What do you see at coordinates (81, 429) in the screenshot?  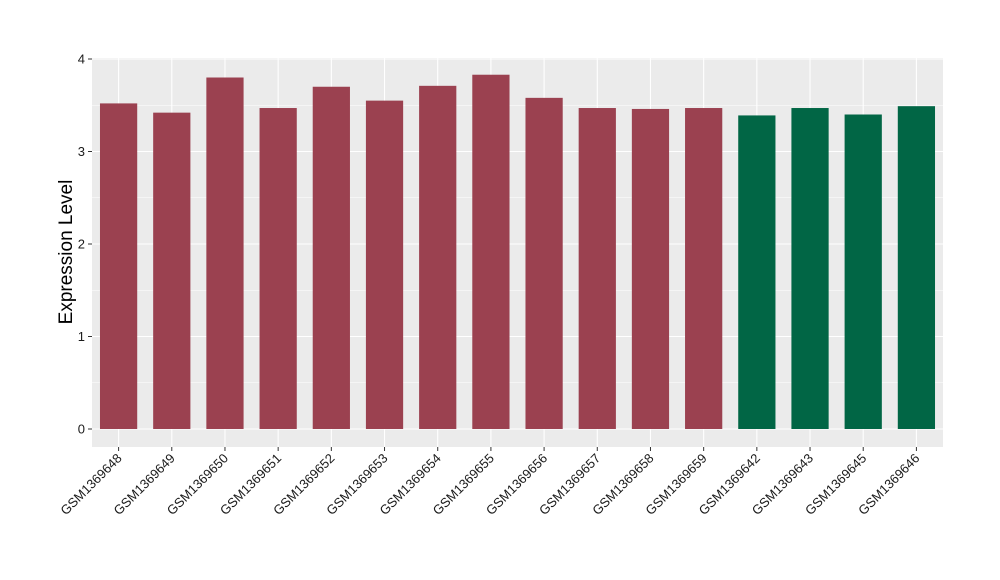 I see `y-tick-label: 0` at bounding box center [81, 429].